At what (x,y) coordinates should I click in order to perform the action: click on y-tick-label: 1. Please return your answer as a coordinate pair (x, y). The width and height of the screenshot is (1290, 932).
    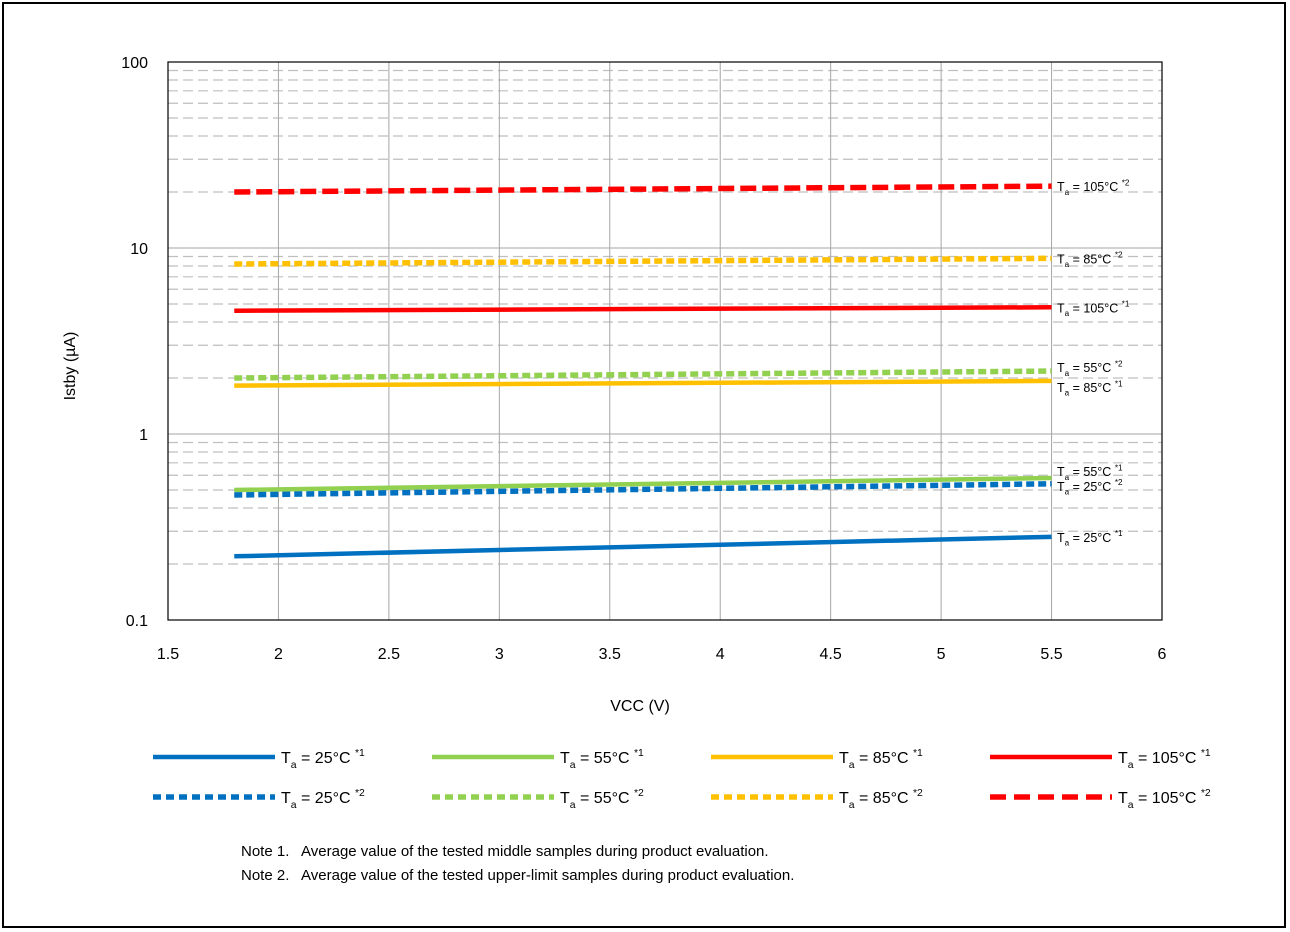
    Looking at the image, I should click on (143, 435).